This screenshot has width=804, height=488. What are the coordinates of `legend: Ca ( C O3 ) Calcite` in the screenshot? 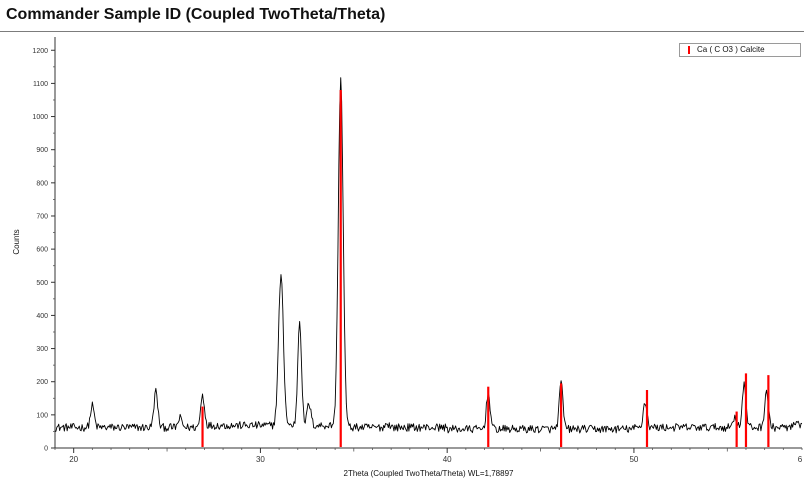 It's located at (740, 50).